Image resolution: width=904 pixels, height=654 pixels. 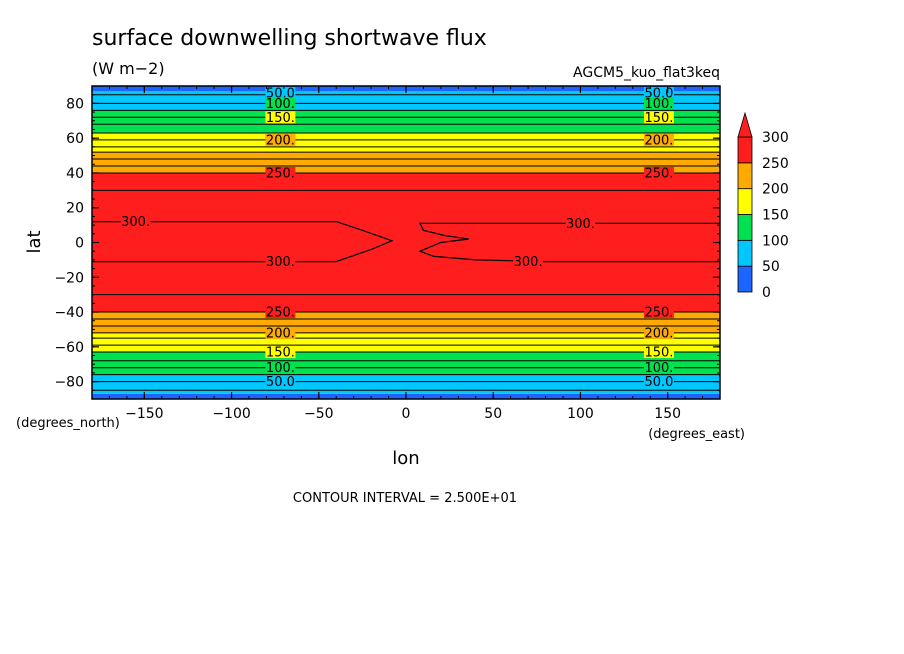 I want to click on x-tick-label: −150, so click(x=144, y=414).